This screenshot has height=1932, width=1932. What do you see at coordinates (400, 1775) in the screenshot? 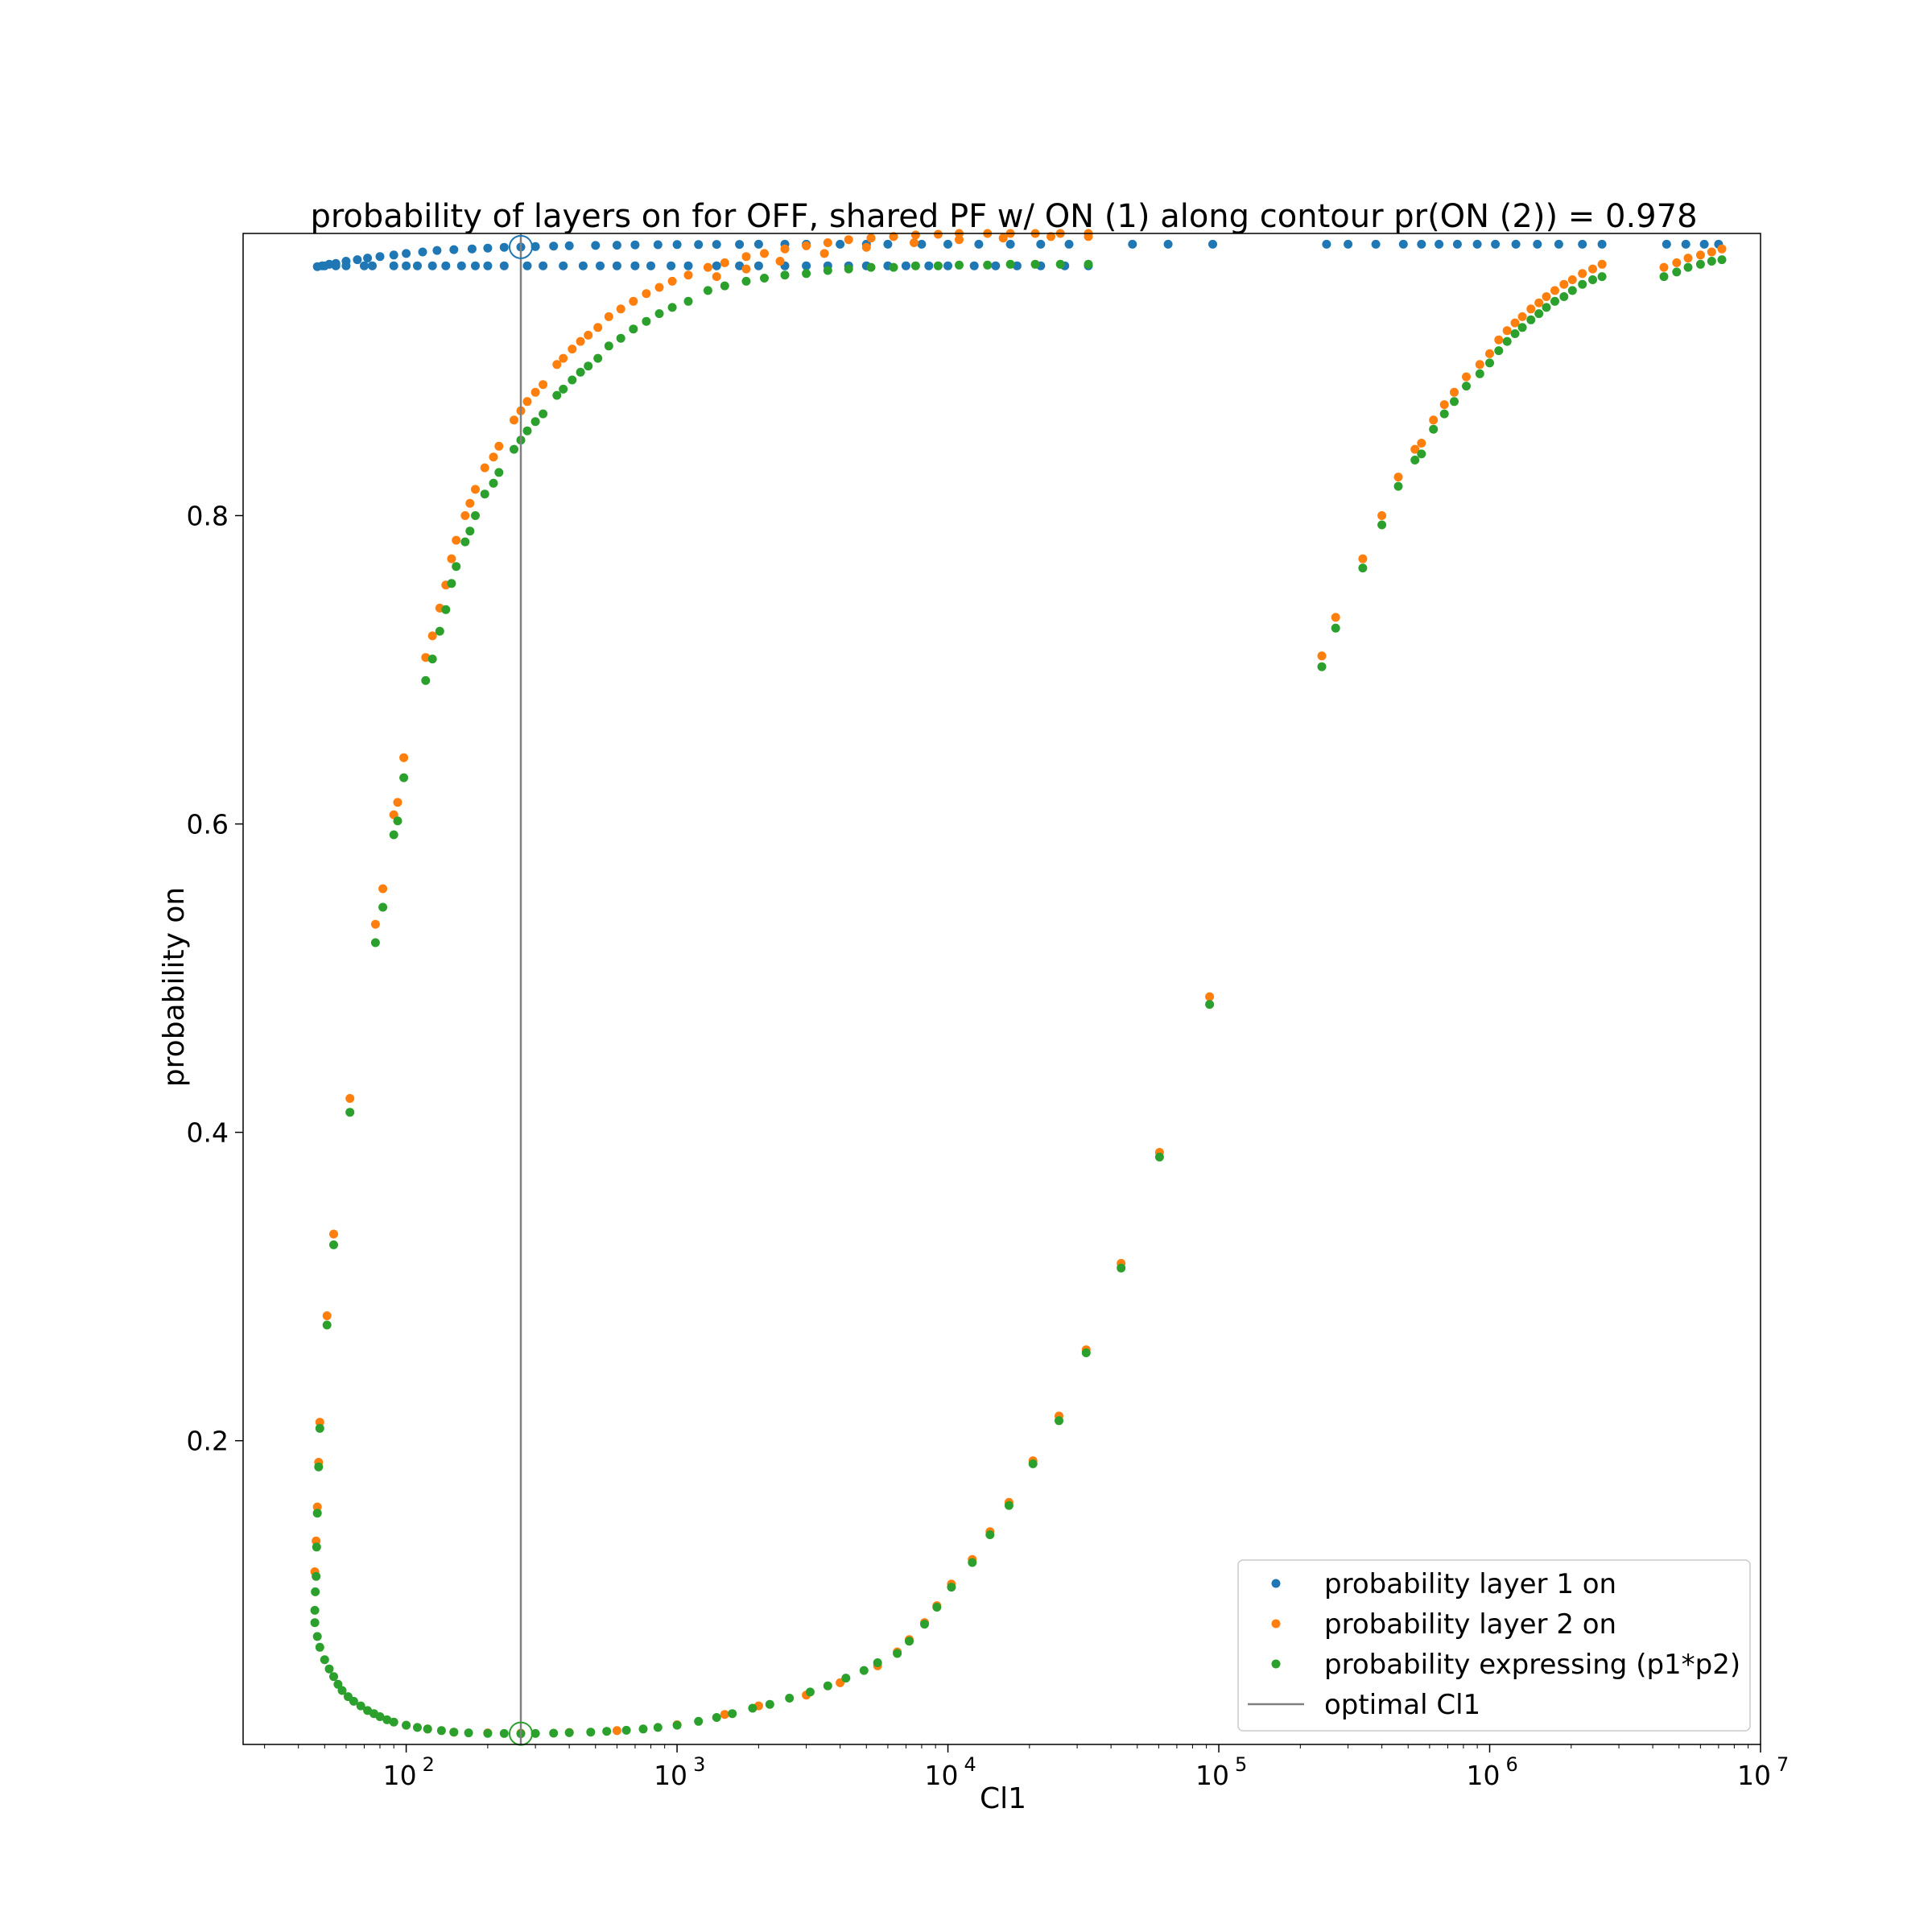
I see `x-tick-label: 10` at bounding box center [400, 1775].